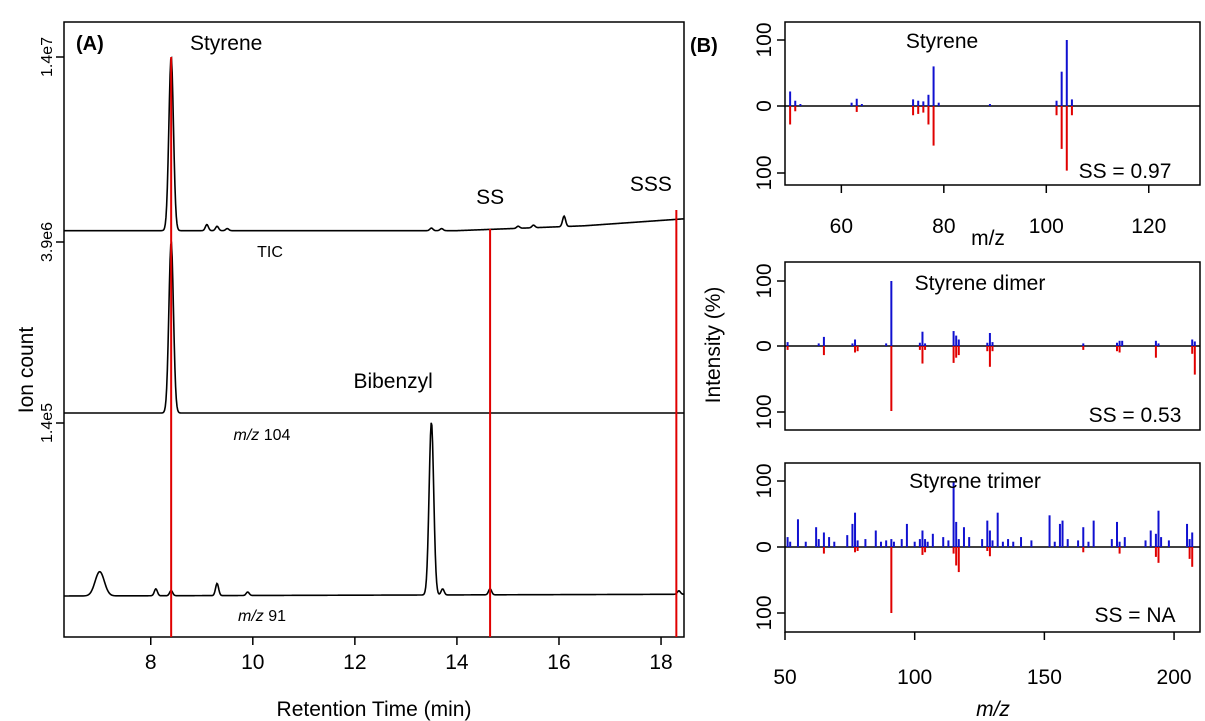 The image size is (1205, 721). Describe the element at coordinates (90, 44) in the screenshot. I see `panel-a-label: (A)` at that location.